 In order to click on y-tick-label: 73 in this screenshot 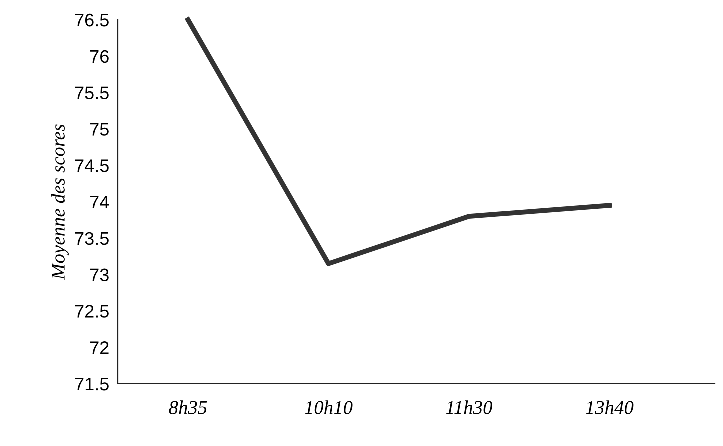, I will do `click(99, 275)`.